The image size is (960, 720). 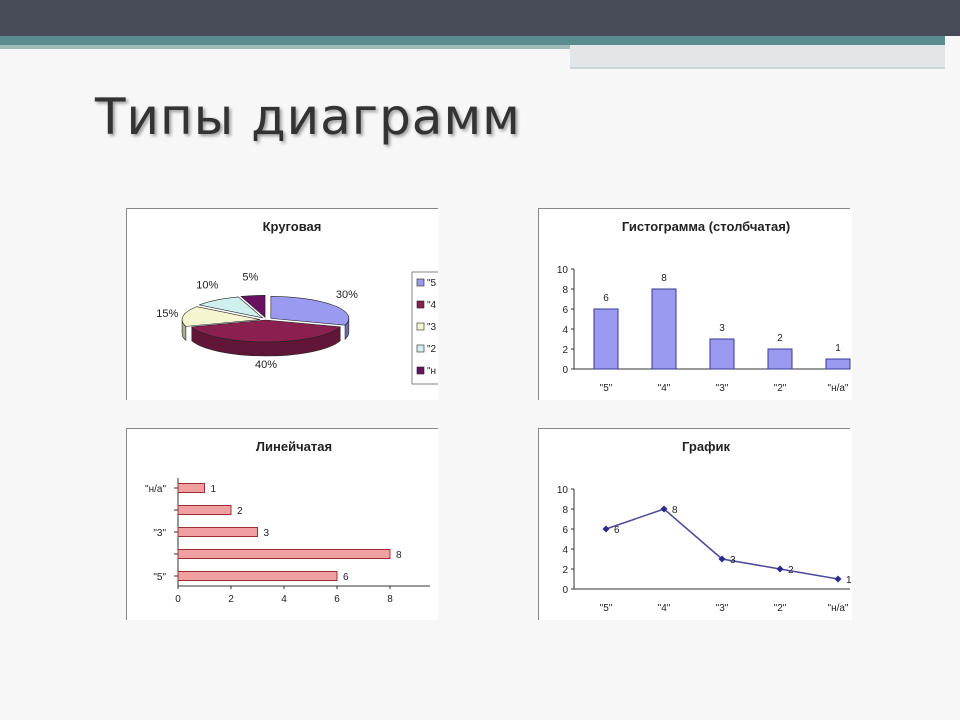 I want to click on chart-title: Гистограмма (столбчатая), so click(x=706, y=226).